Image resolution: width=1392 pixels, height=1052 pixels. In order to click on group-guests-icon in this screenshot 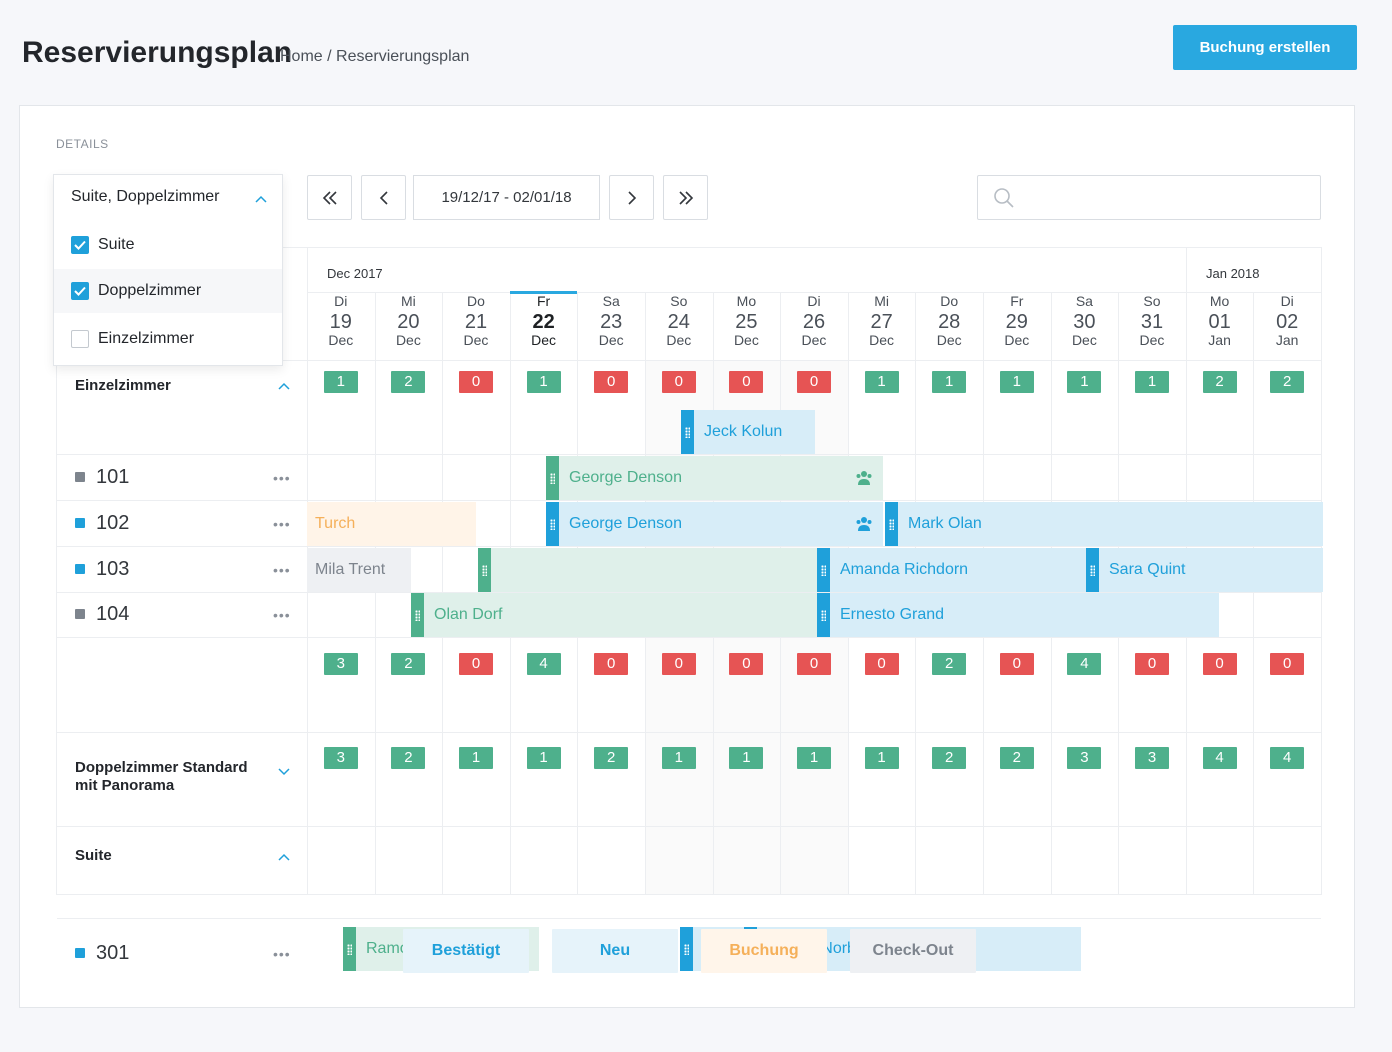, I will do `click(864, 524)`.